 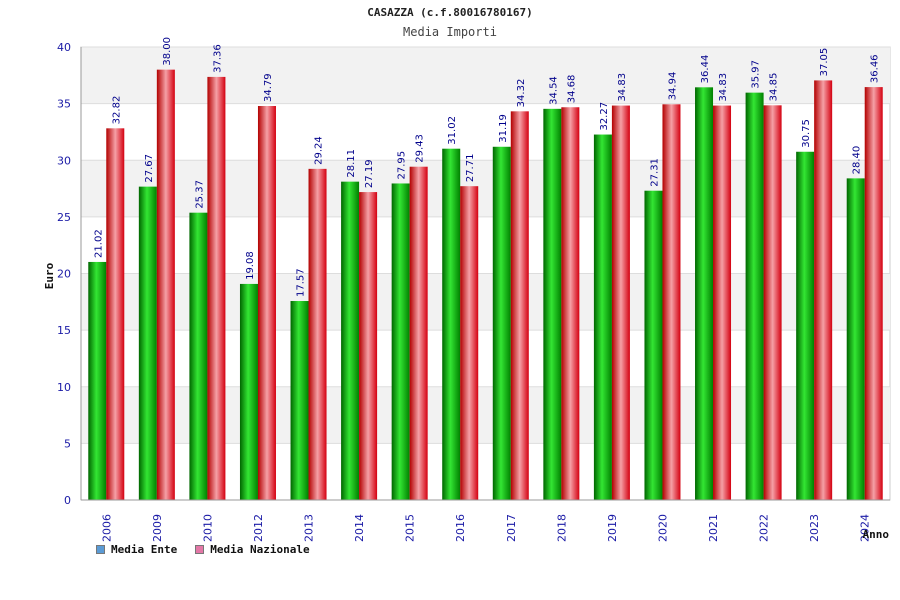 What do you see at coordinates (511, 528) in the screenshot?
I see `x-tick-label: 2017` at bounding box center [511, 528].